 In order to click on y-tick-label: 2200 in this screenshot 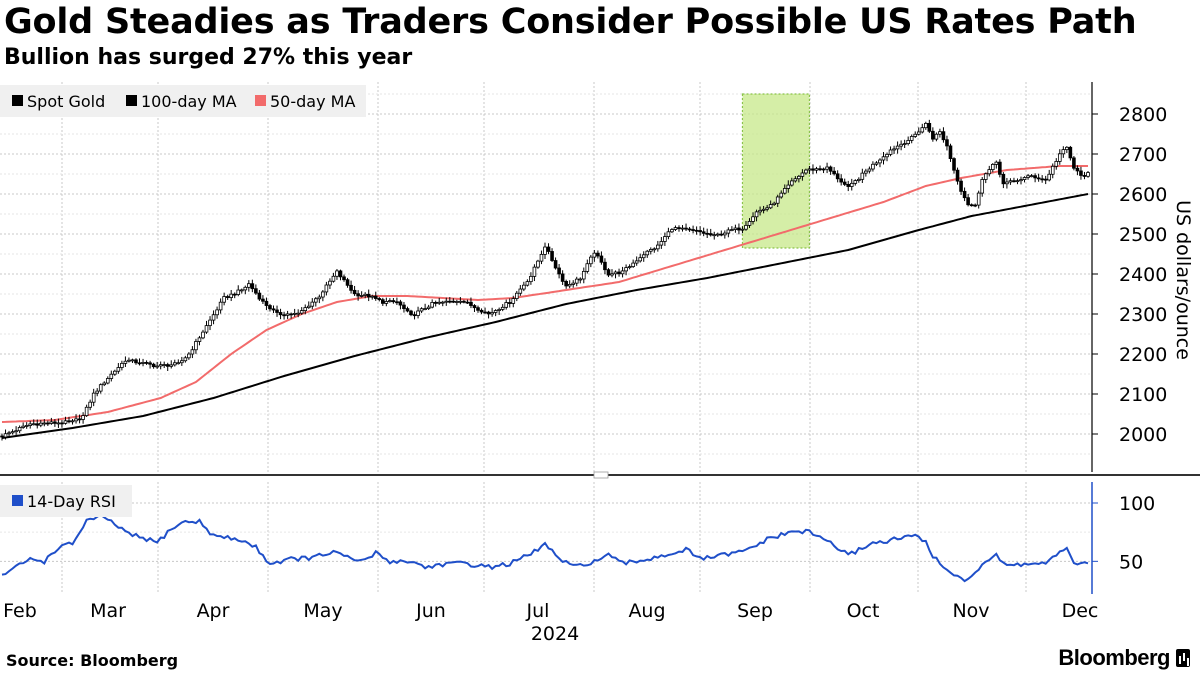, I will do `click(1143, 355)`.